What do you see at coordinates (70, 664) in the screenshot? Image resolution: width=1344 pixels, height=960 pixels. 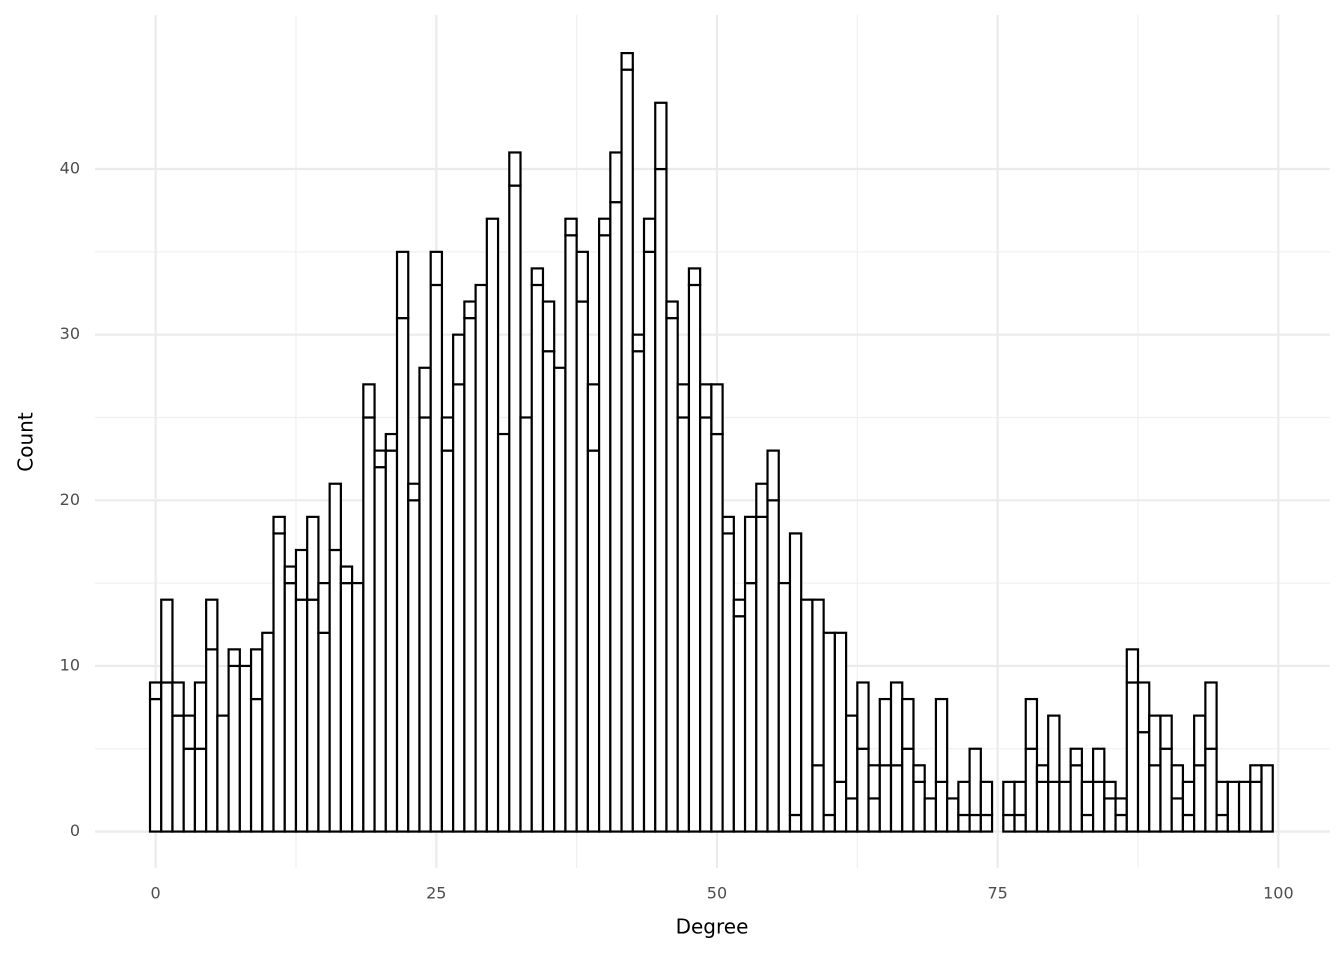 I see `y-tick-label: 10` at bounding box center [70, 664].